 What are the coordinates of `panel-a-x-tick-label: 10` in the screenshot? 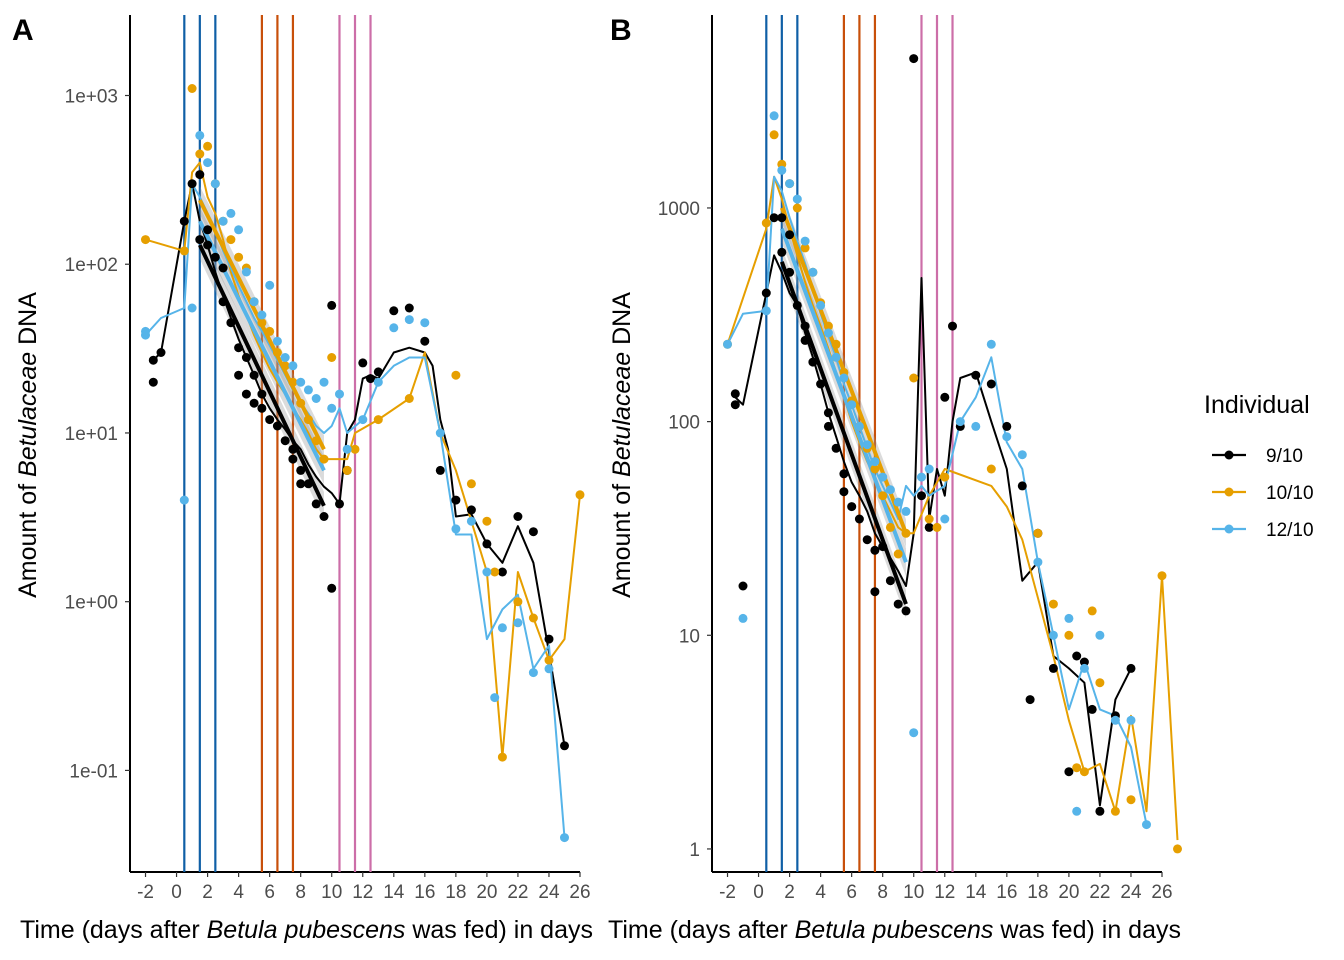 It's located at (331, 892).